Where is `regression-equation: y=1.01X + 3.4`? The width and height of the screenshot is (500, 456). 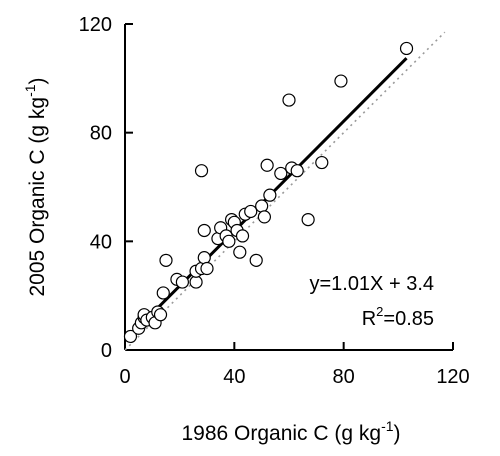 regression-equation: y=1.01X + 3.4 is located at coordinates (371, 284).